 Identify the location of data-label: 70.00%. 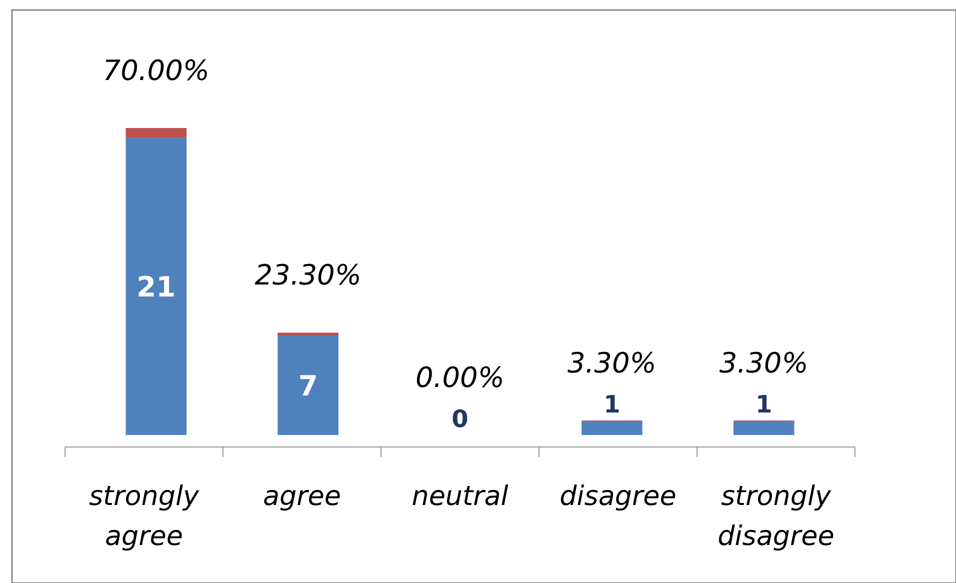
(156, 70).